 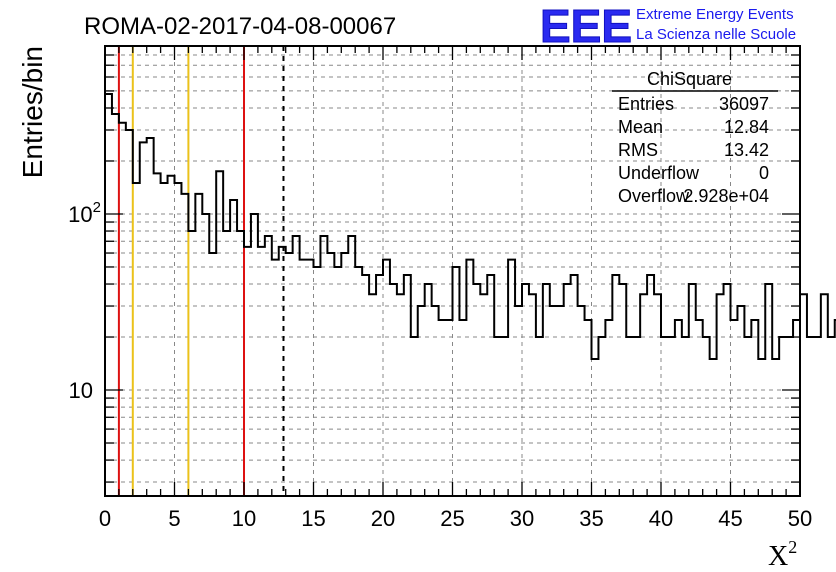 I want to click on x-tick-label: 20, so click(x=383, y=518).